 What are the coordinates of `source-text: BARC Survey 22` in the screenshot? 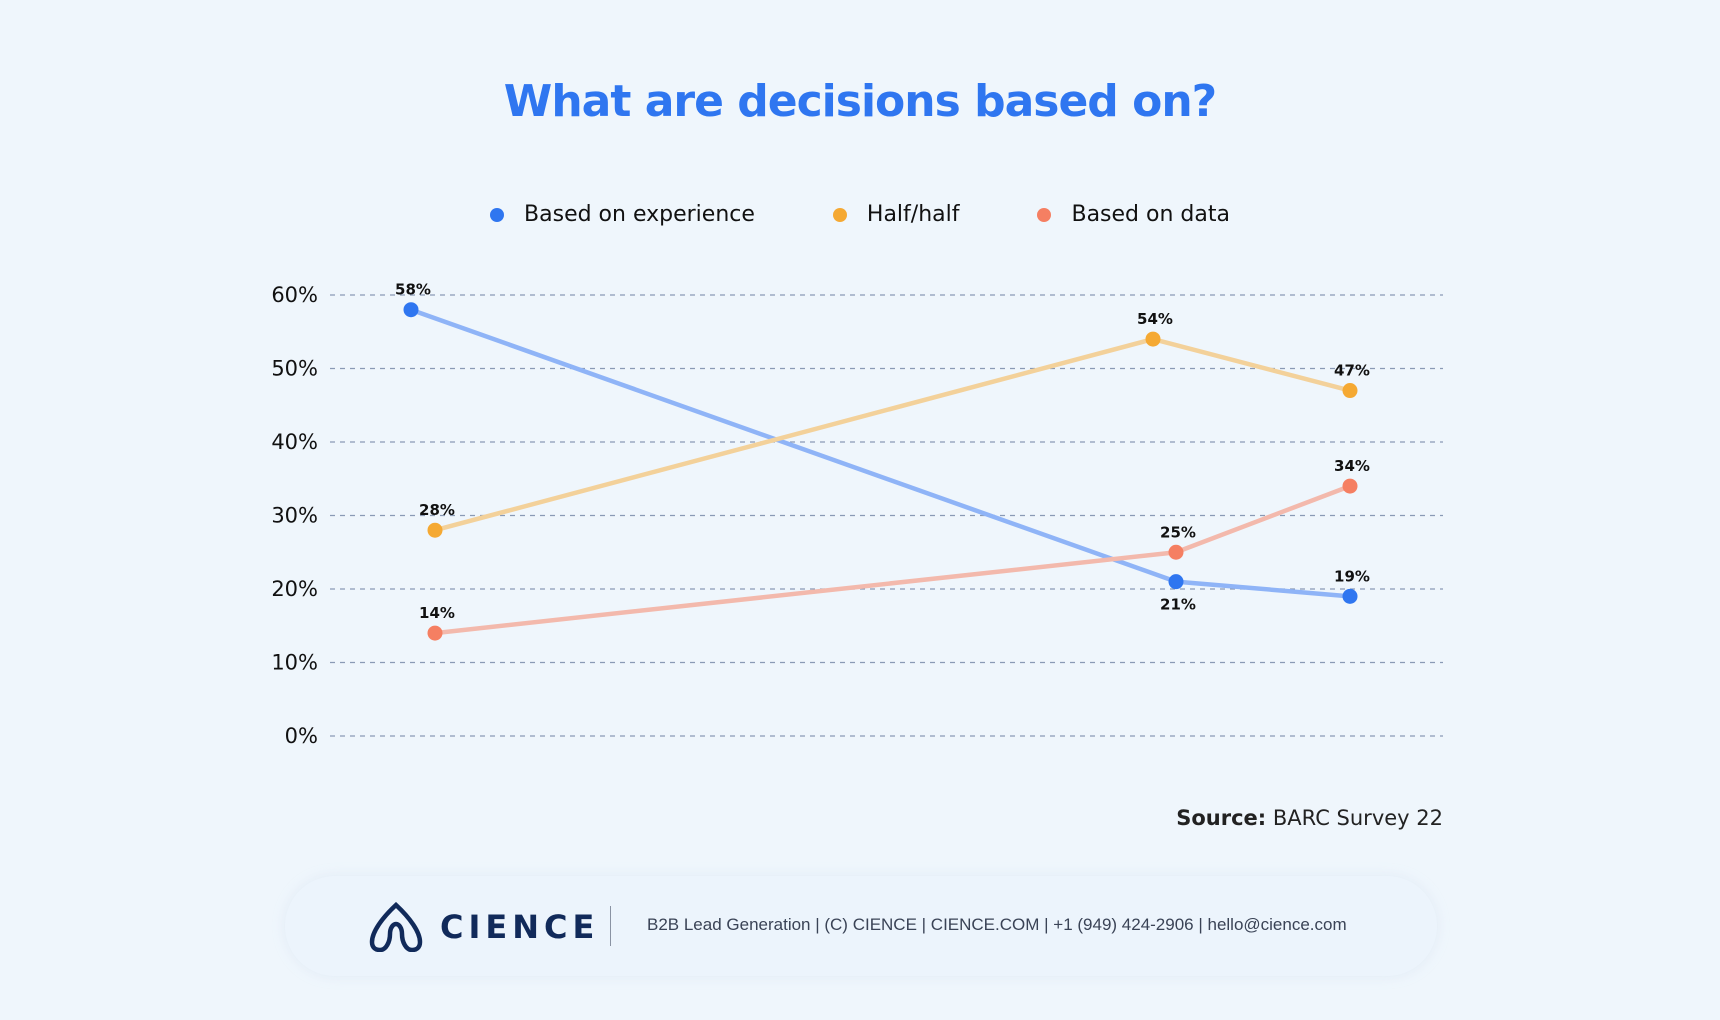 It's located at (1357, 818).